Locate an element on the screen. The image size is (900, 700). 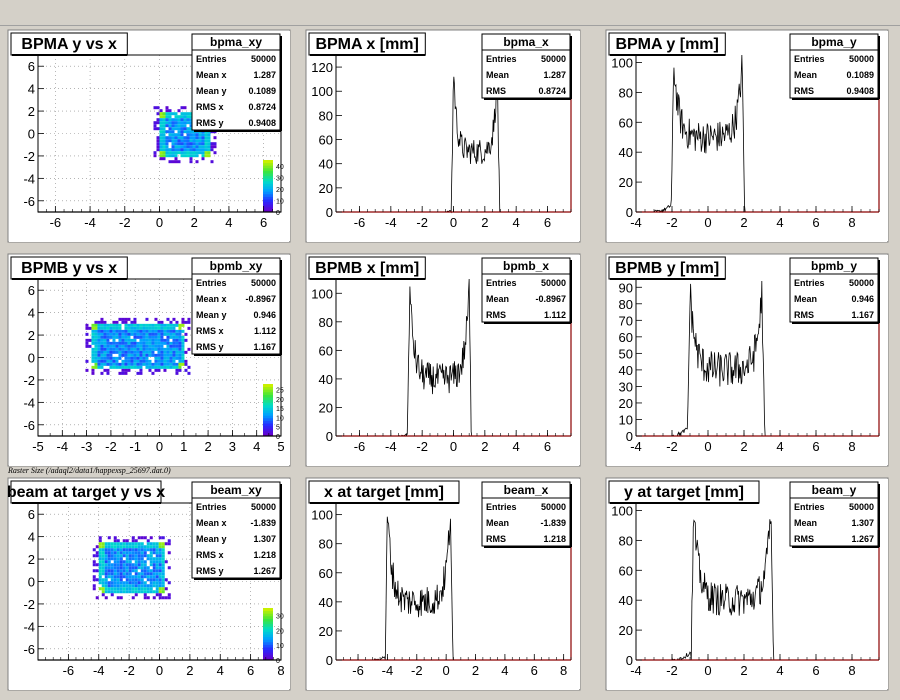
y-tick-label: 4 is located at coordinates (31, 537).